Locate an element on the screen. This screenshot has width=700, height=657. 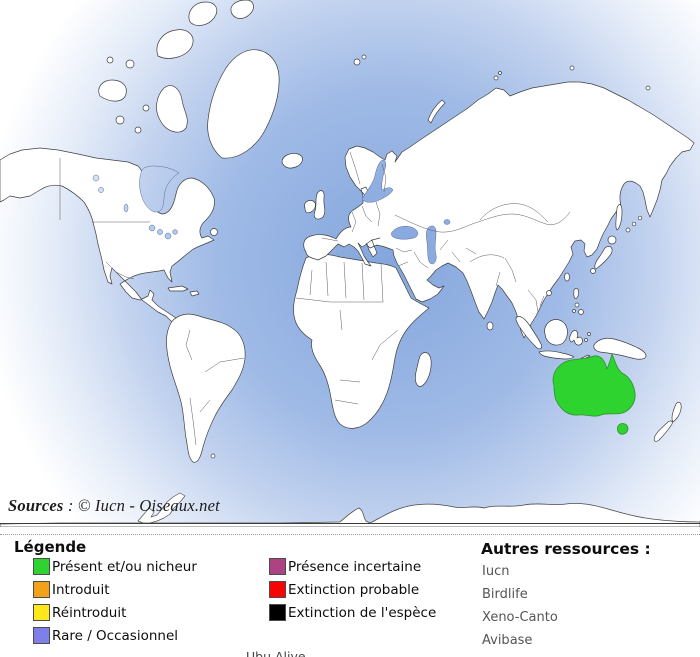
legend-title: Légende is located at coordinates (50, 547).